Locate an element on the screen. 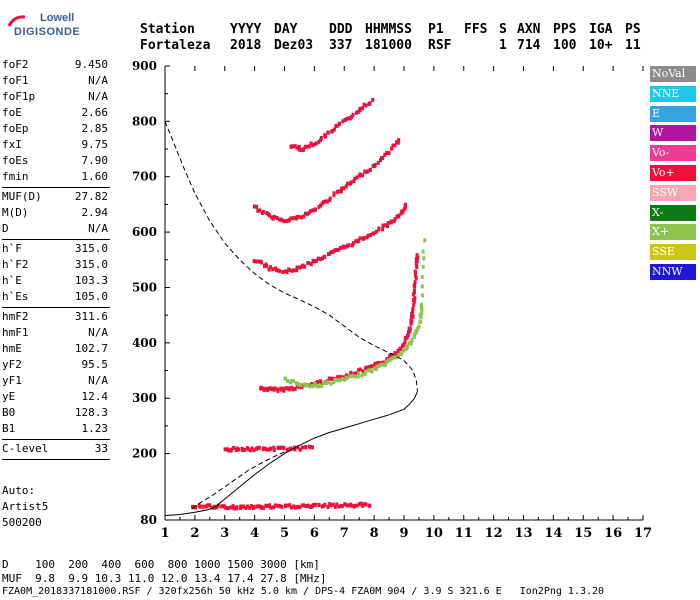 The image size is (700, 600). hdr-val-axn: 714 is located at coordinates (529, 45).